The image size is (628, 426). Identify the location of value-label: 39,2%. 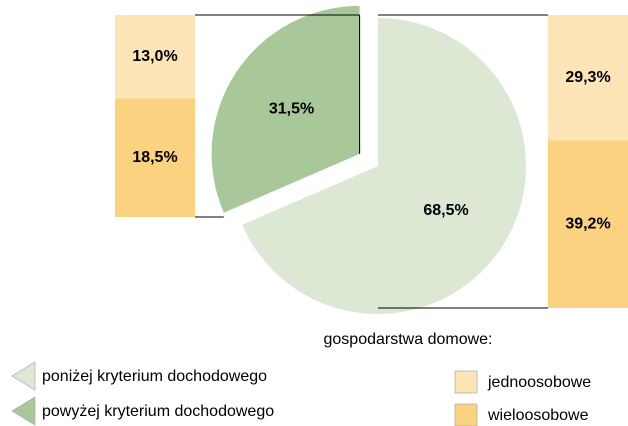
(587, 223).